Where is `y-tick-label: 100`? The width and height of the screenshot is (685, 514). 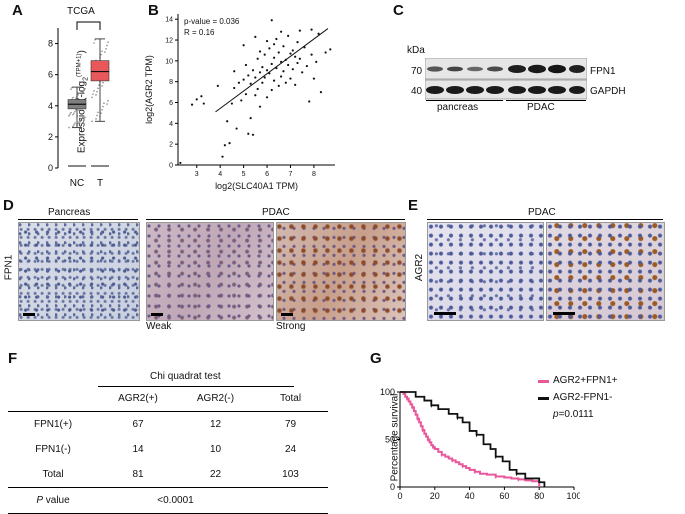
y-tick-label: 100 is located at coordinates (387, 392).